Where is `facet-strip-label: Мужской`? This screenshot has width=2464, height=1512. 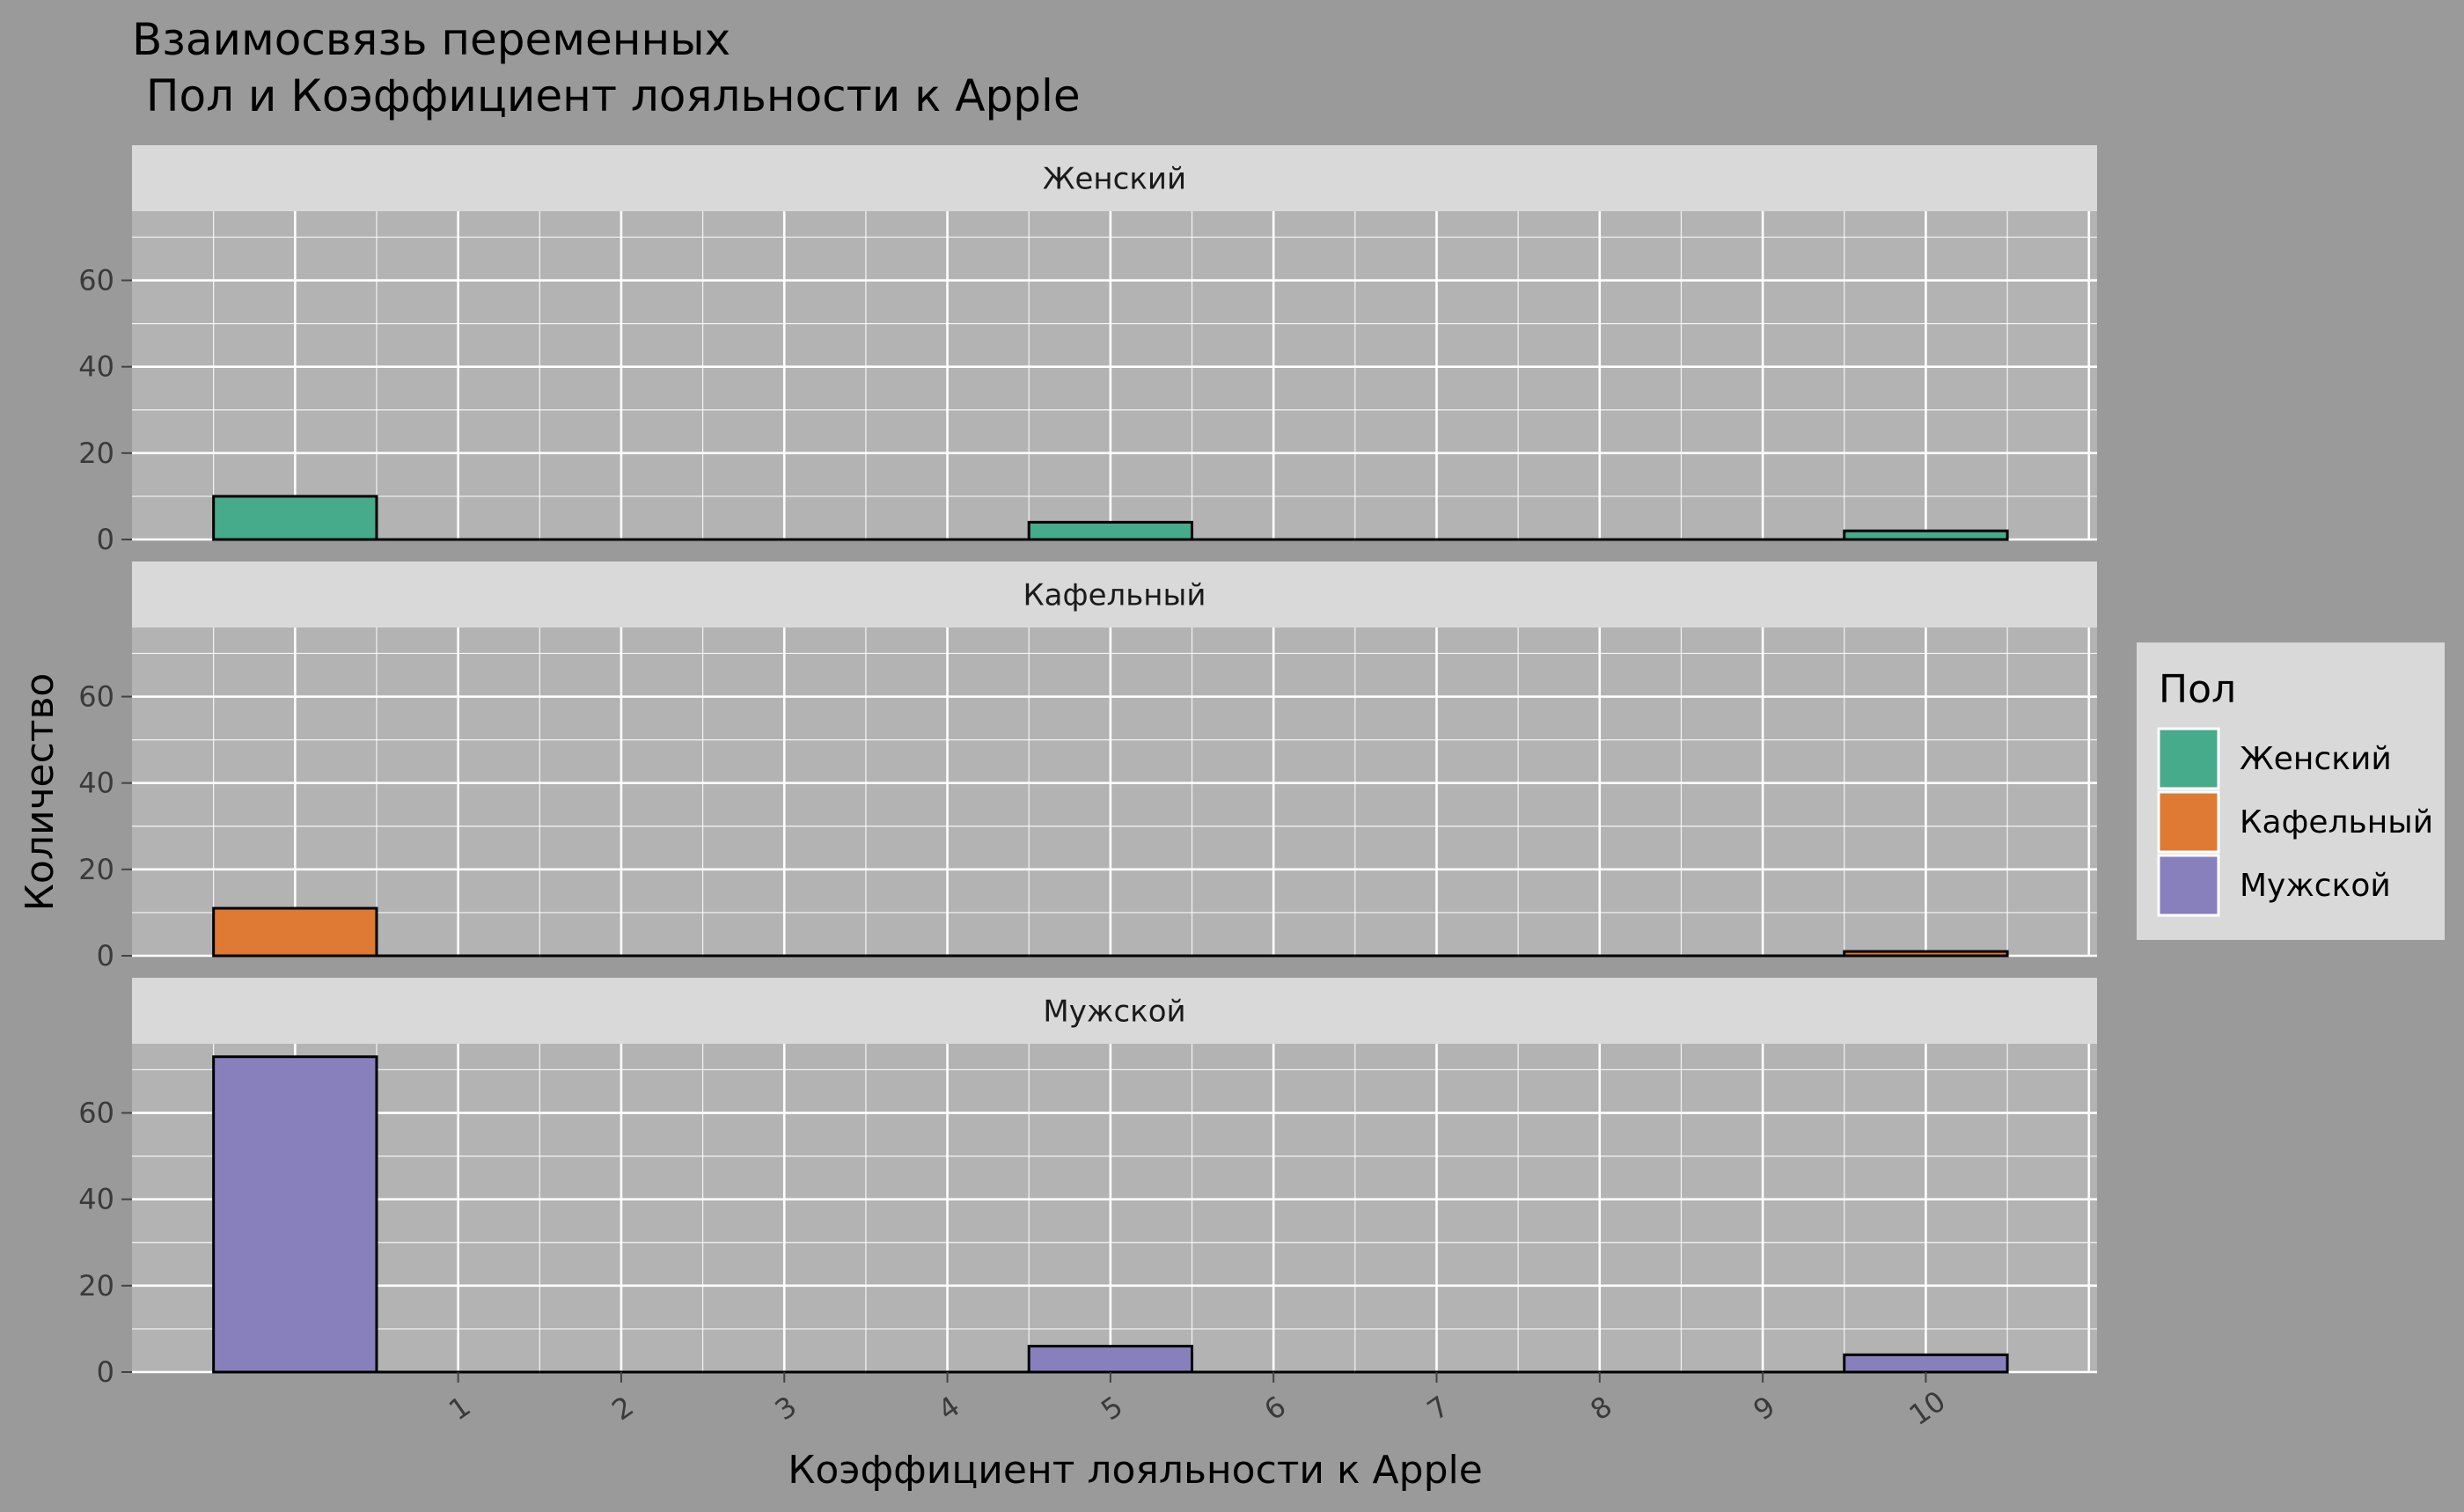 facet-strip-label: Мужской is located at coordinates (1114, 1013).